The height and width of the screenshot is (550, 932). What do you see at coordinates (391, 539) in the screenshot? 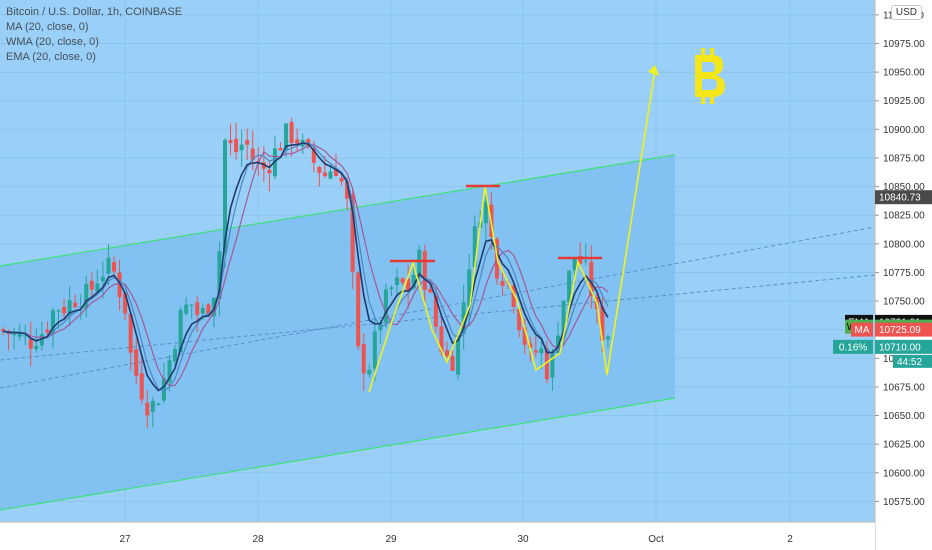
I see `x-tick-label: 29` at bounding box center [391, 539].